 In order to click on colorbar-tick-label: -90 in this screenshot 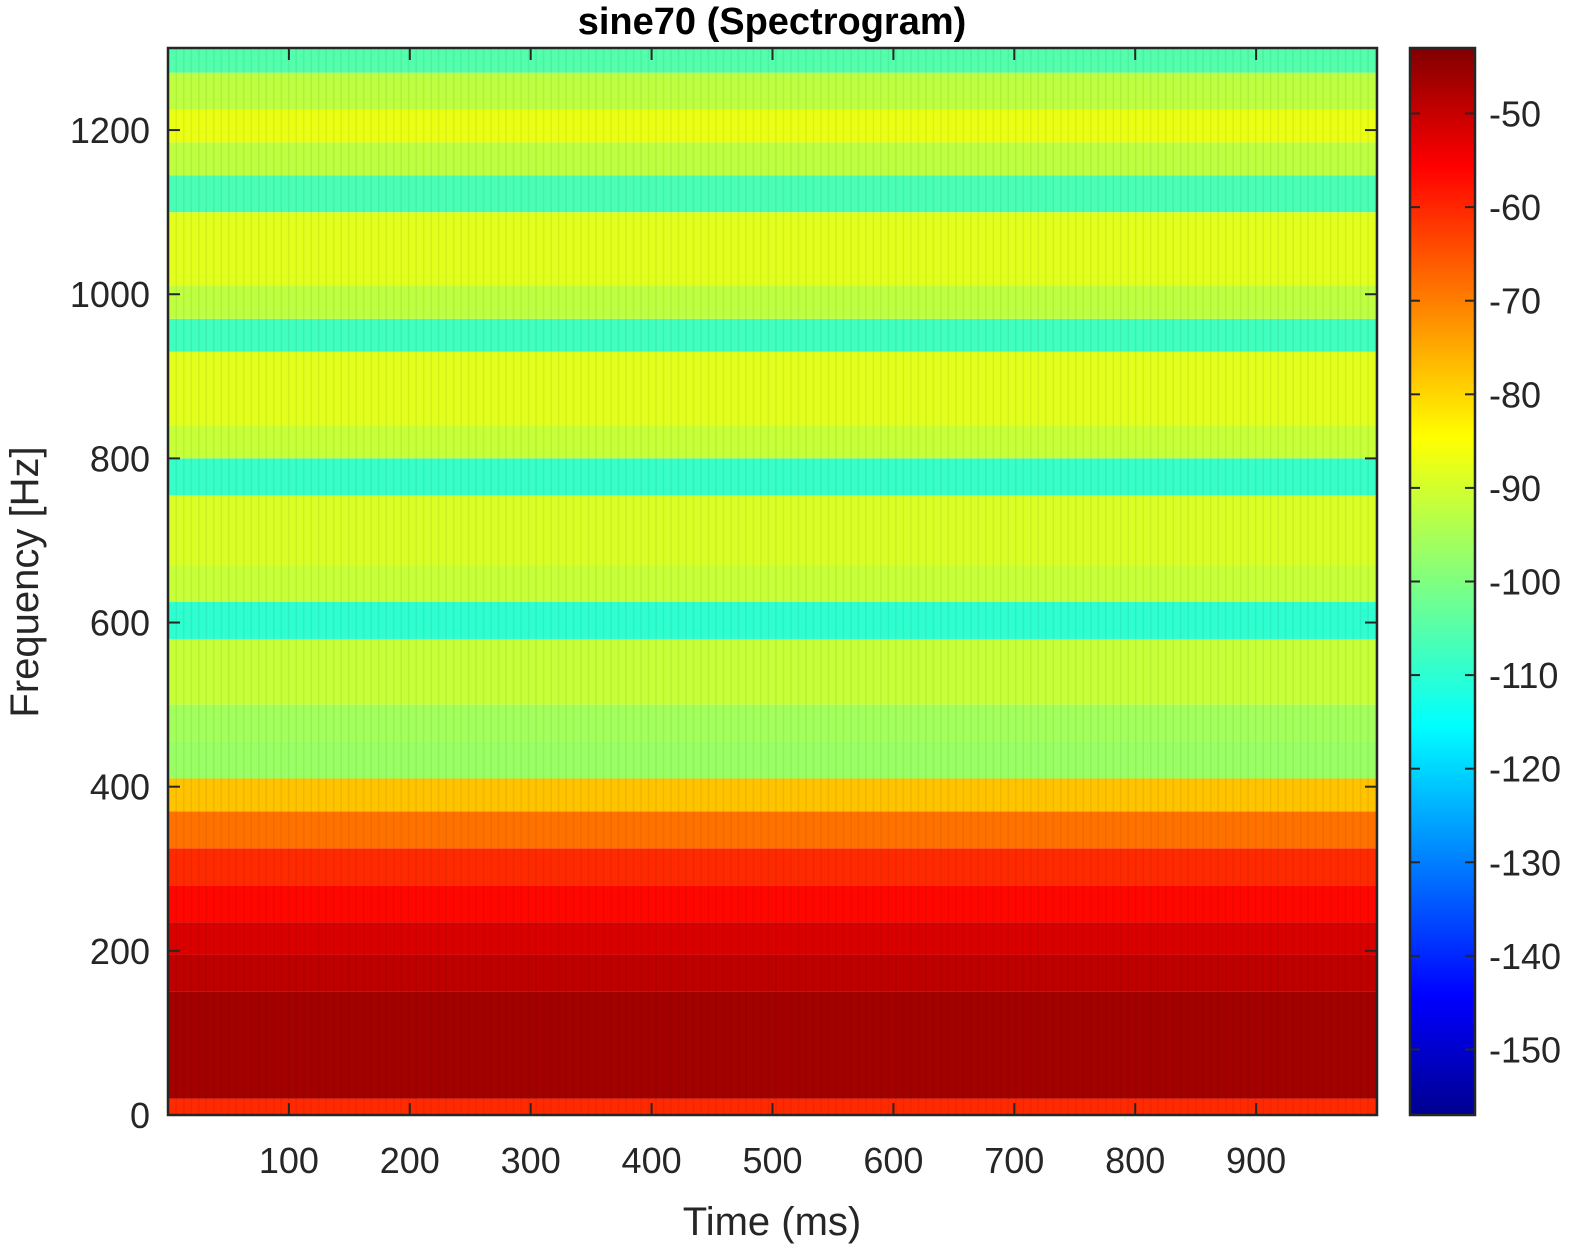, I will do `click(1515, 488)`.